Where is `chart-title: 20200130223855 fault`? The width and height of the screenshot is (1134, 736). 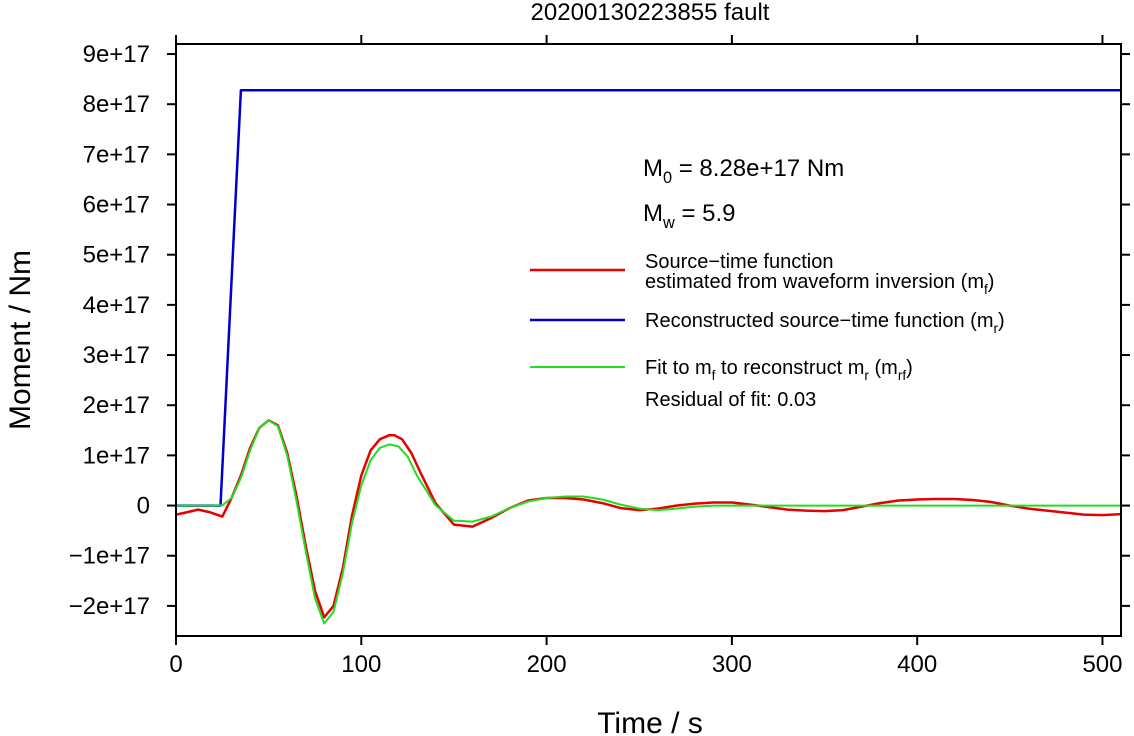 chart-title: 20200130223855 fault is located at coordinates (650, 13).